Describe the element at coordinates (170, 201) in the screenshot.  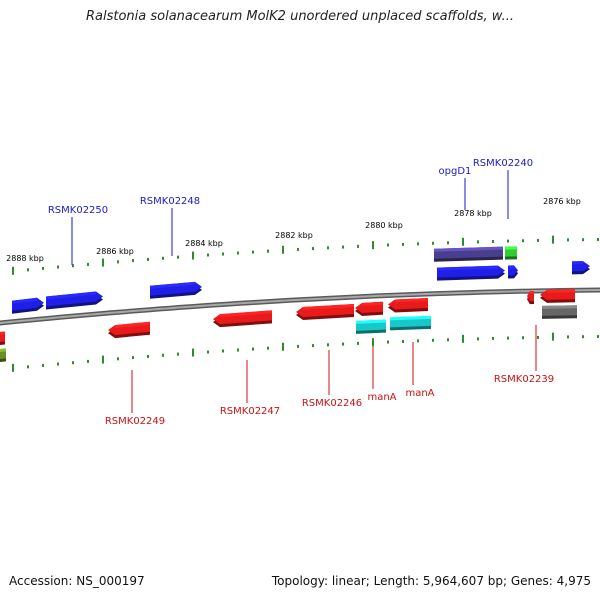
I see `top-gene-label: RSMK02248` at that location.